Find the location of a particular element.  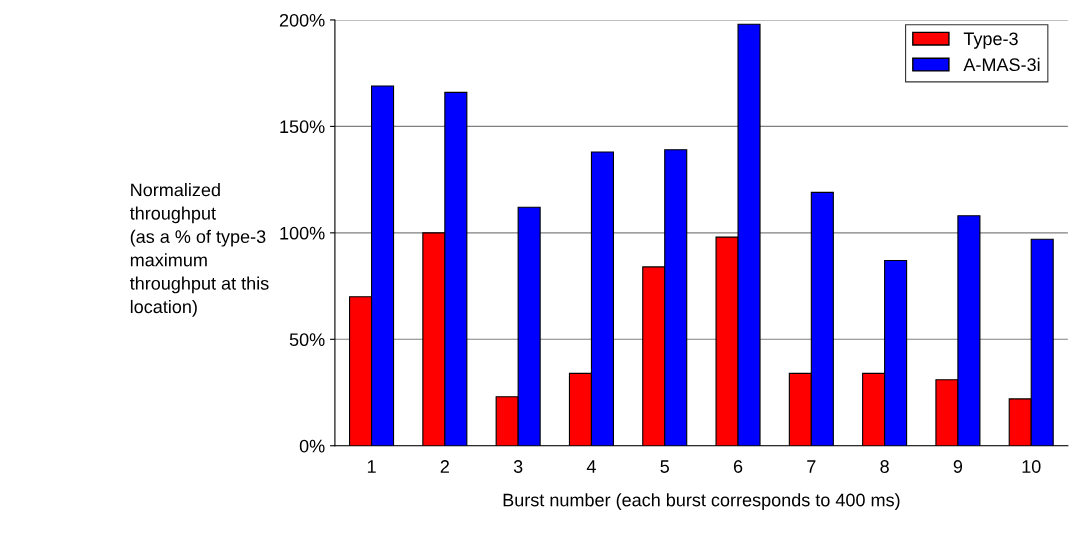

x-tick-label: 3 is located at coordinates (518, 466).